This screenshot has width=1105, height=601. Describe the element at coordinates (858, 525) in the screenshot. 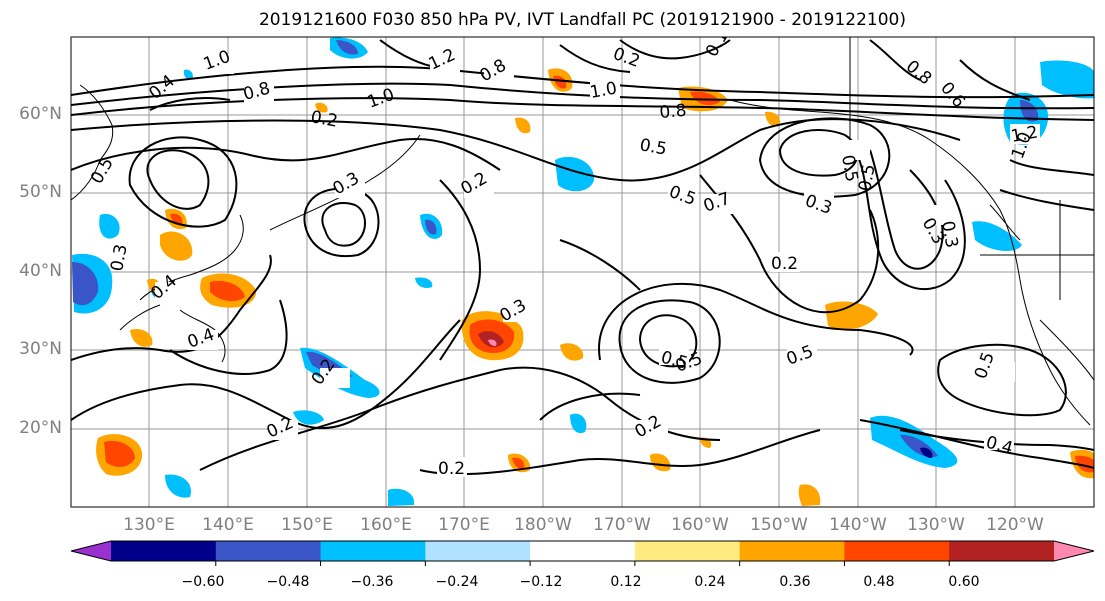

I see `lon-label-140w: 140°W` at that location.